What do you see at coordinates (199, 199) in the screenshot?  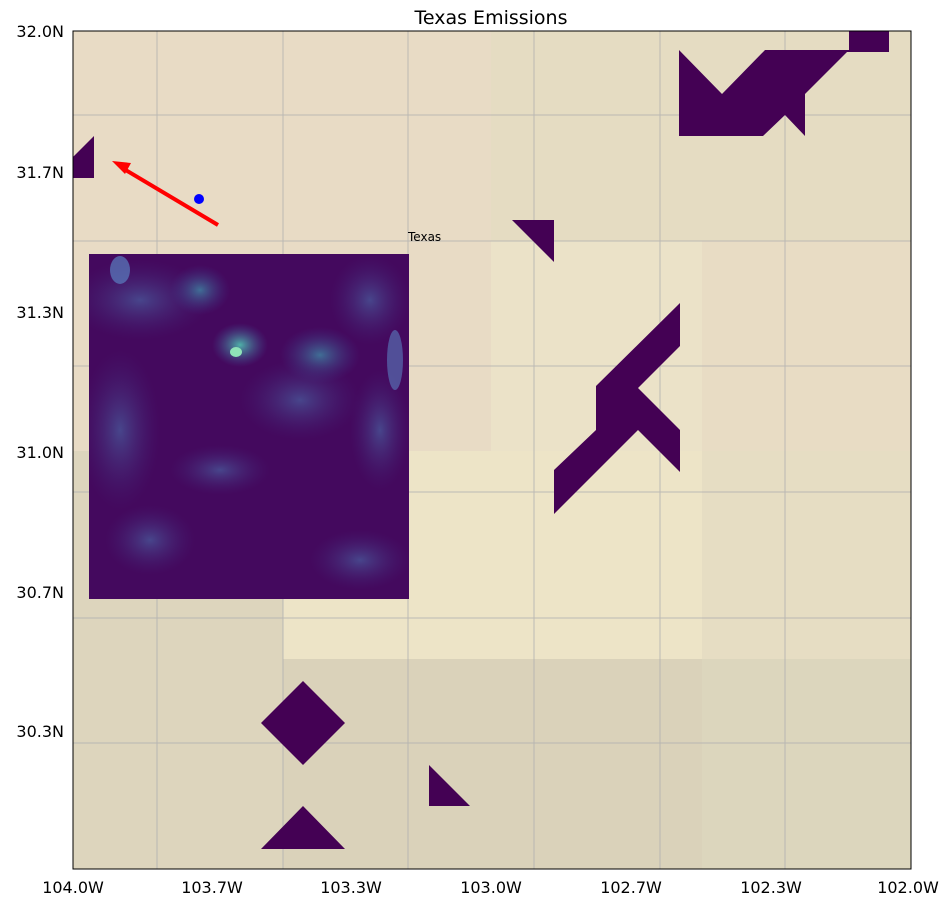 I see `location-marker` at bounding box center [199, 199].